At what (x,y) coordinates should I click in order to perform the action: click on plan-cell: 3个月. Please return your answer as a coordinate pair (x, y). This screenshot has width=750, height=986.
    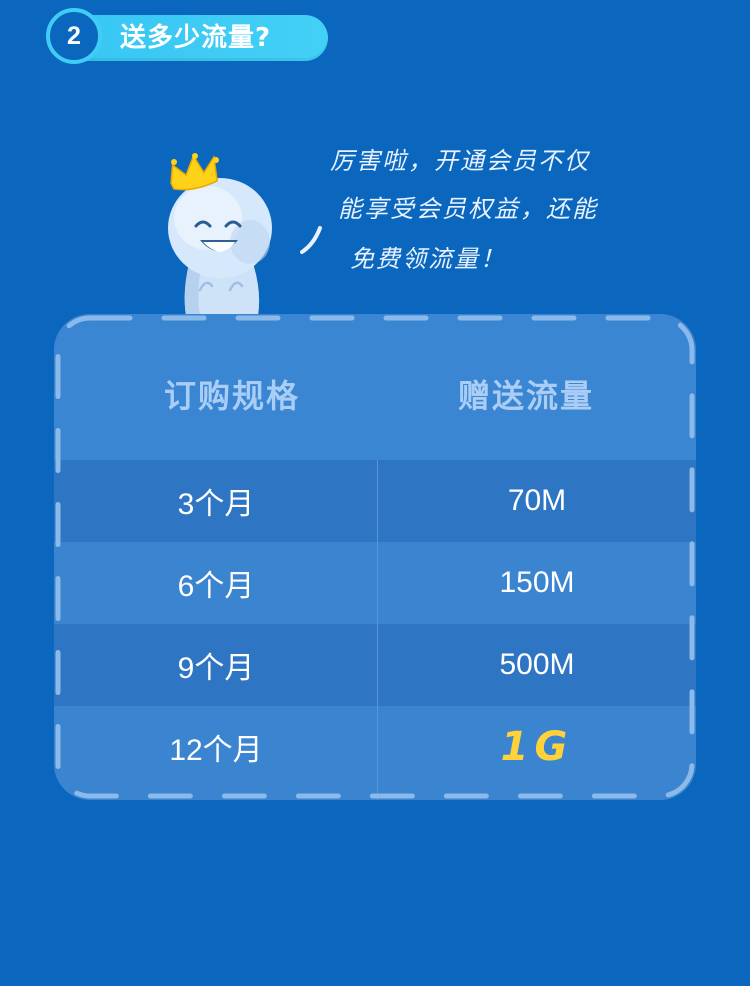
    Looking at the image, I should click on (216, 504).